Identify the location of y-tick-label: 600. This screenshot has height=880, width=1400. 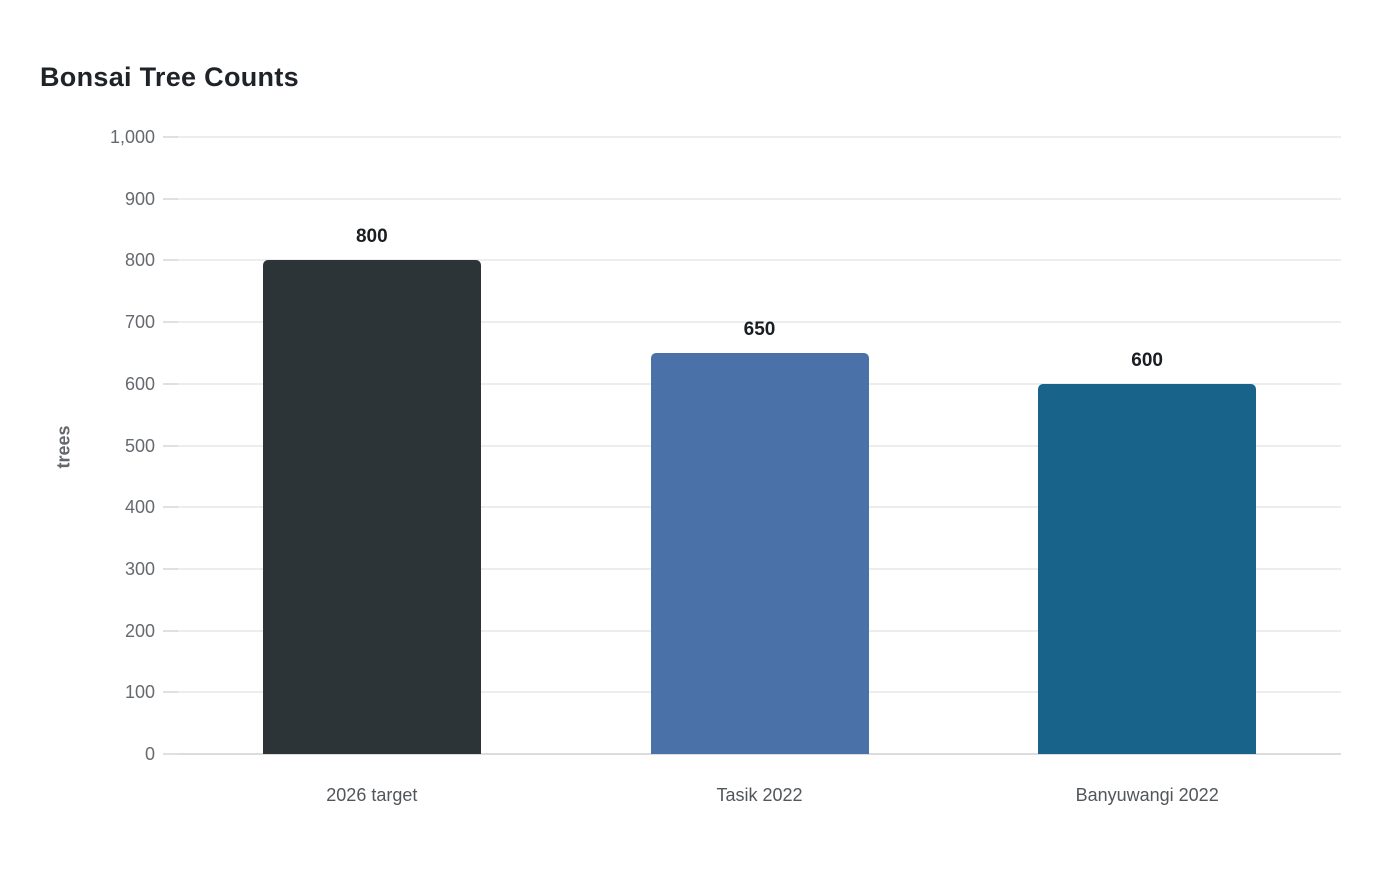
(139, 383).